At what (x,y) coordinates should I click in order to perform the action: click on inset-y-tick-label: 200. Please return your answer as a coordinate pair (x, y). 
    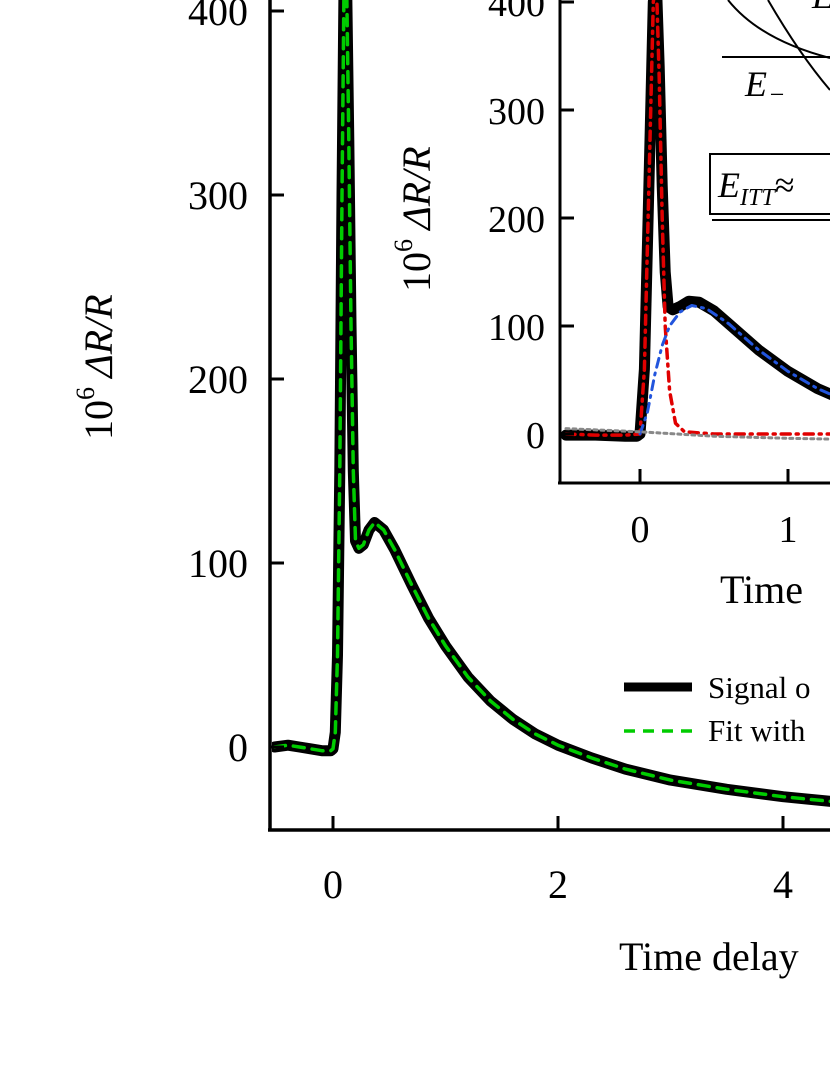
    Looking at the image, I should click on (516, 220).